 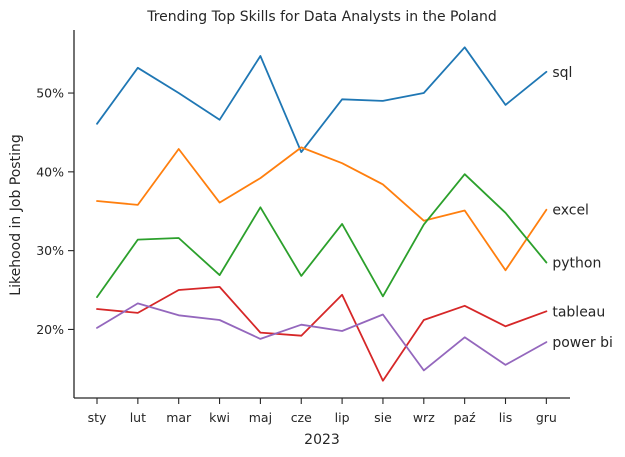 What do you see at coordinates (219, 417) in the screenshot?
I see `x-tick-label: kwi` at bounding box center [219, 417].